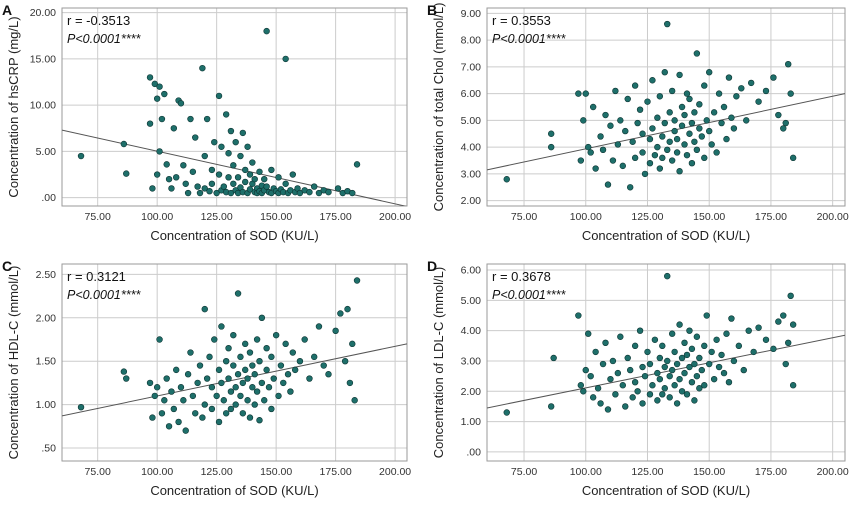 The width and height of the screenshot is (850, 511). I want to click on panel-letter: B, so click(432, 10).